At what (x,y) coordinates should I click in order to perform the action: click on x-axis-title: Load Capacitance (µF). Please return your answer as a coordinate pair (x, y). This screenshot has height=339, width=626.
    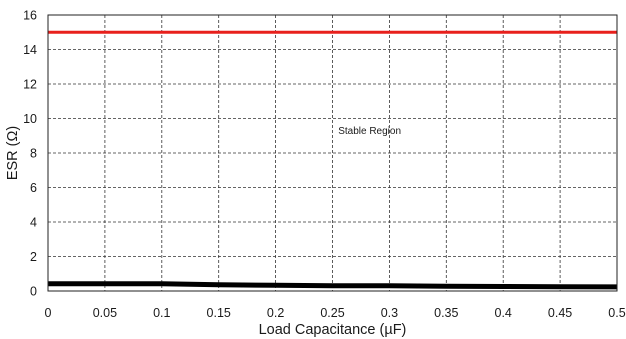
    Looking at the image, I should click on (333, 330).